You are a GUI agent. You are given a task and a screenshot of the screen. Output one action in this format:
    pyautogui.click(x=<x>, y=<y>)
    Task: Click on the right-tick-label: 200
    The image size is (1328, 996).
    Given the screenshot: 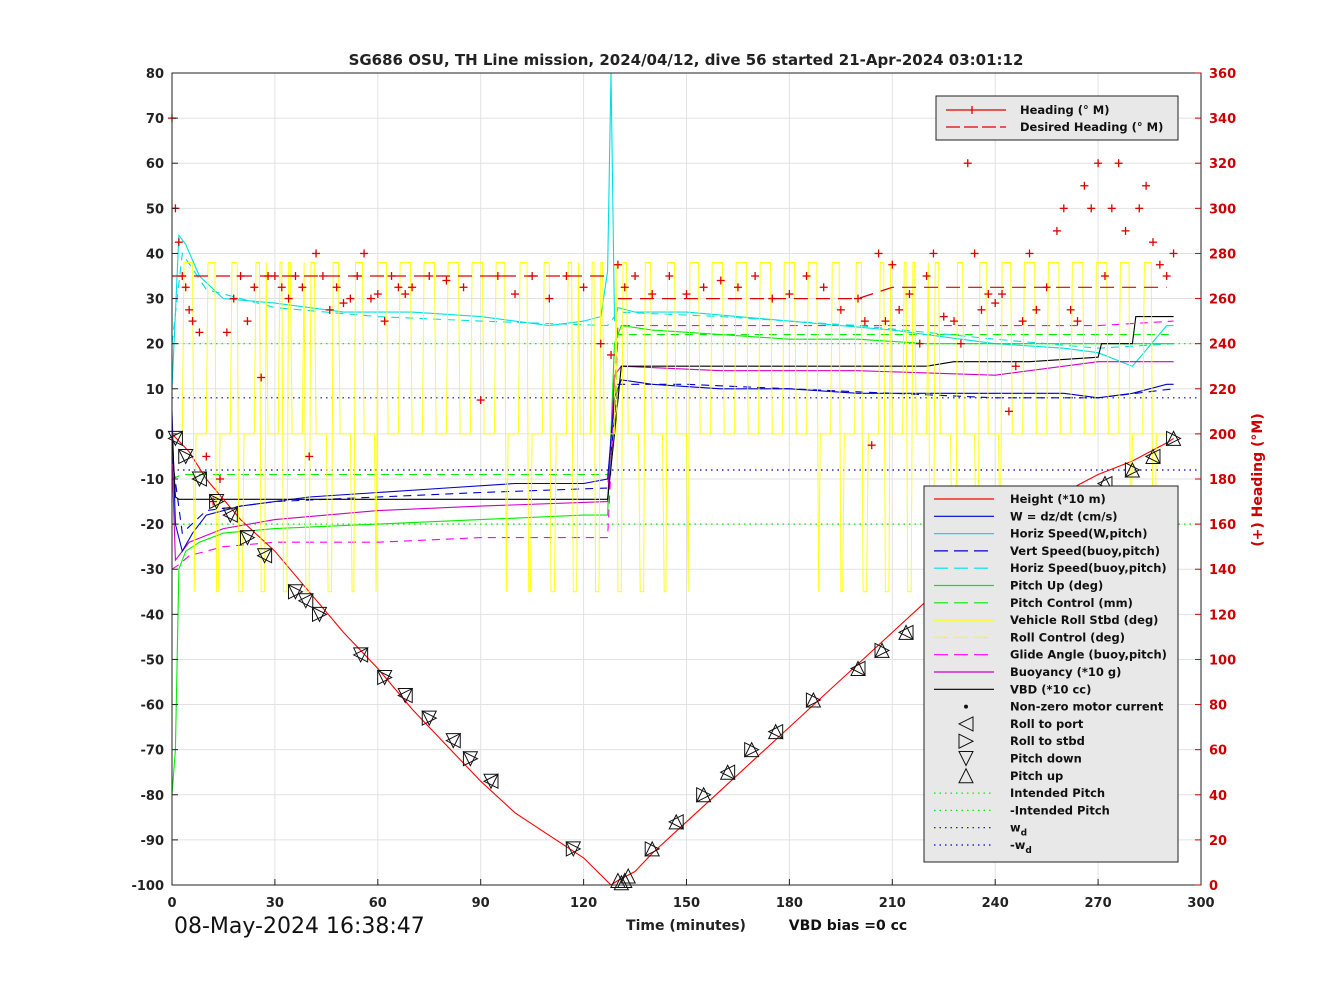 What is the action you would take?
    pyautogui.click(x=1222, y=435)
    